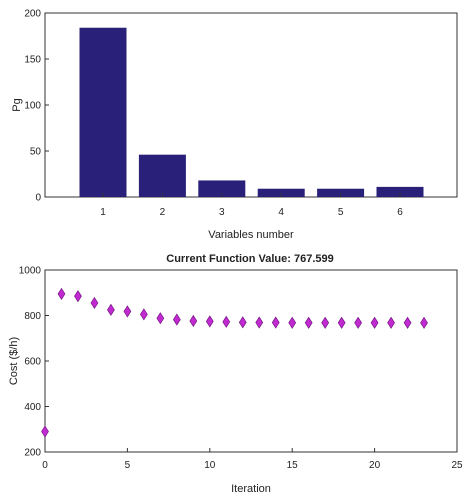 The width and height of the screenshot is (463, 497). Describe the element at coordinates (400, 212) in the screenshot. I see `bar-x-tick-label: 6` at that location.